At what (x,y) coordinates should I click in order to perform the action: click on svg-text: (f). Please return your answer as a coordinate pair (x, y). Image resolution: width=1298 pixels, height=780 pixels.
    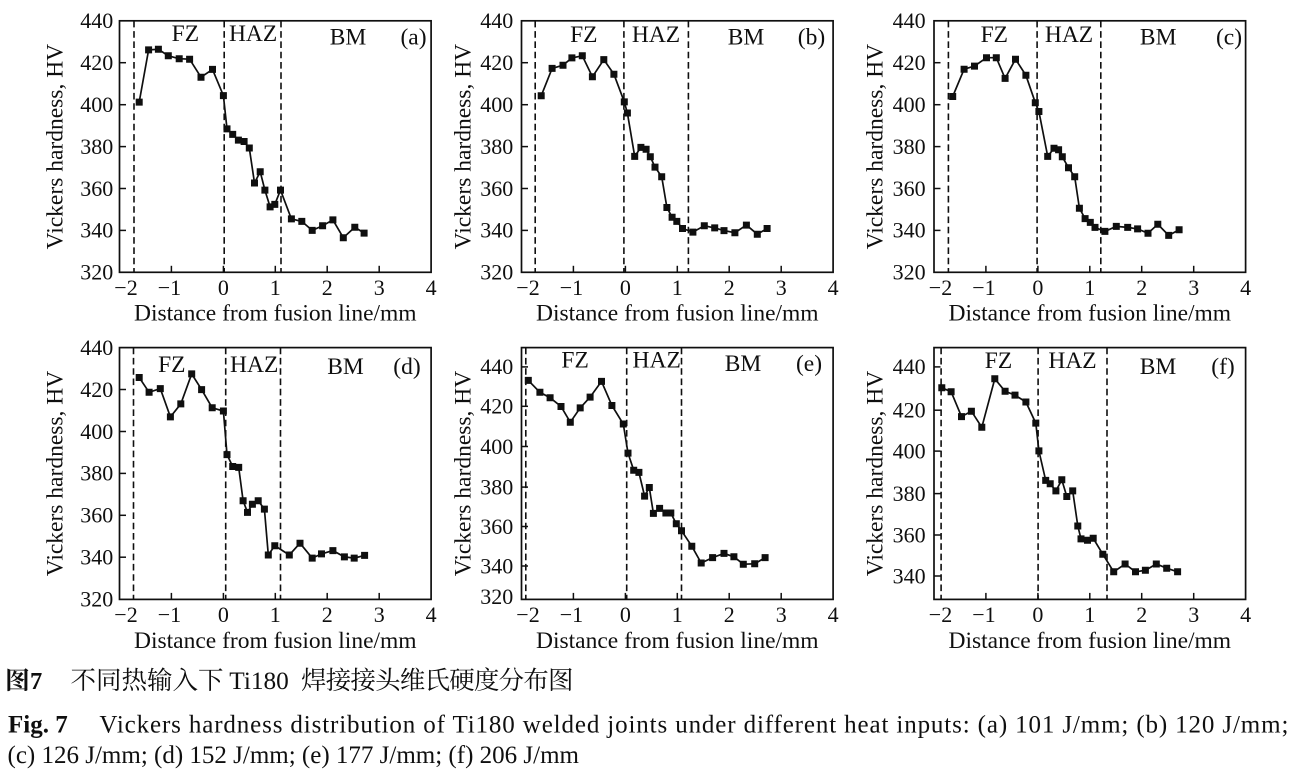
    Looking at the image, I should click on (1222, 367).